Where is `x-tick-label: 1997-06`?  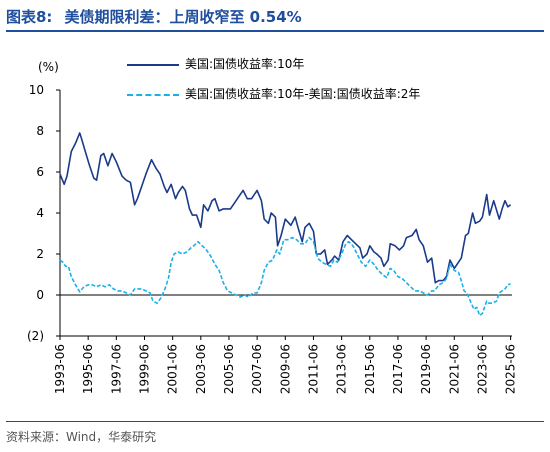
x-tick-label: 1997-06 is located at coordinates (116, 369).